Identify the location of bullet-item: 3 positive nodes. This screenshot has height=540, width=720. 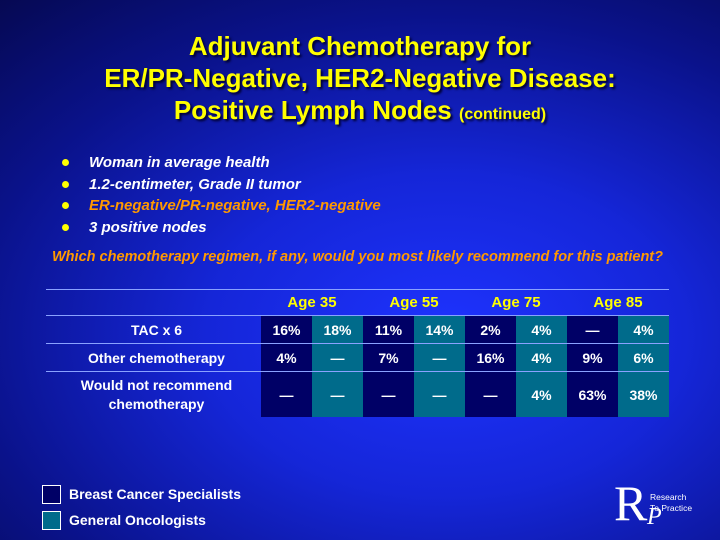
(221, 228).